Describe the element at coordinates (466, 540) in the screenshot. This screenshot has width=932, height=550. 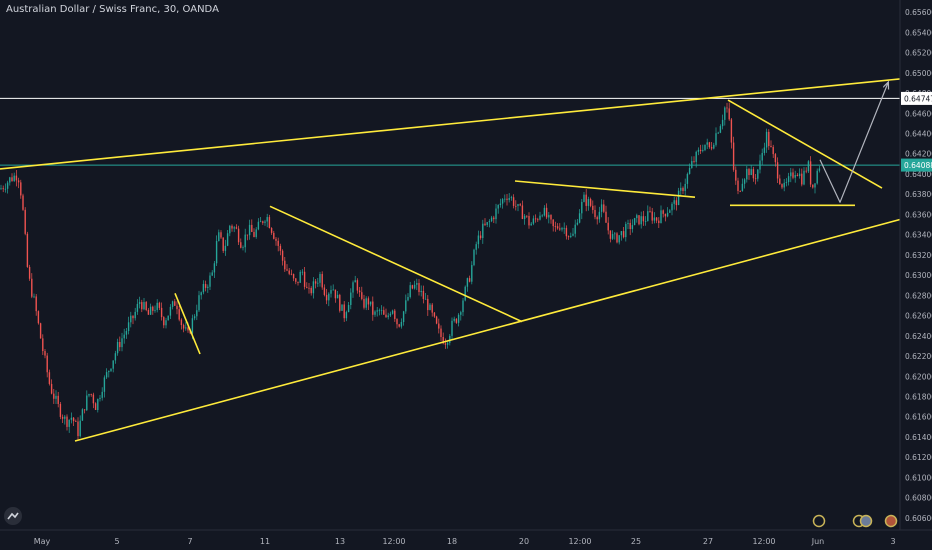
I see `time-axis` at that location.